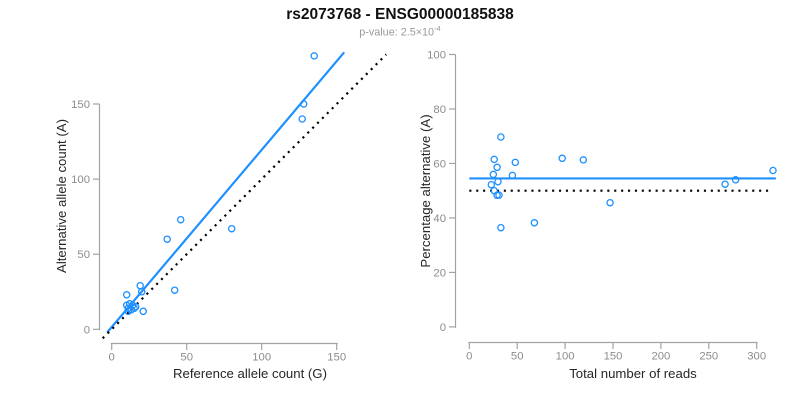 The height and width of the screenshot is (400, 800). What do you see at coordinates (633, 373) in the screenshot?
I see `right-x-axis-title: Total number of reads` at bounding box center [633, 373].